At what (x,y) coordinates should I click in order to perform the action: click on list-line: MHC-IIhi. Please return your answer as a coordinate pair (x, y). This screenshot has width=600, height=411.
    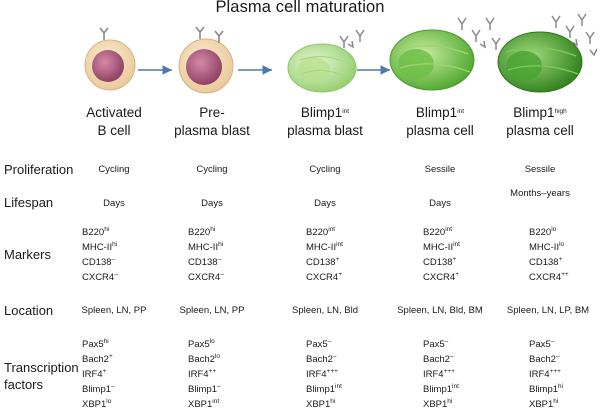
    Looking at the image, I should click on (248, 247).